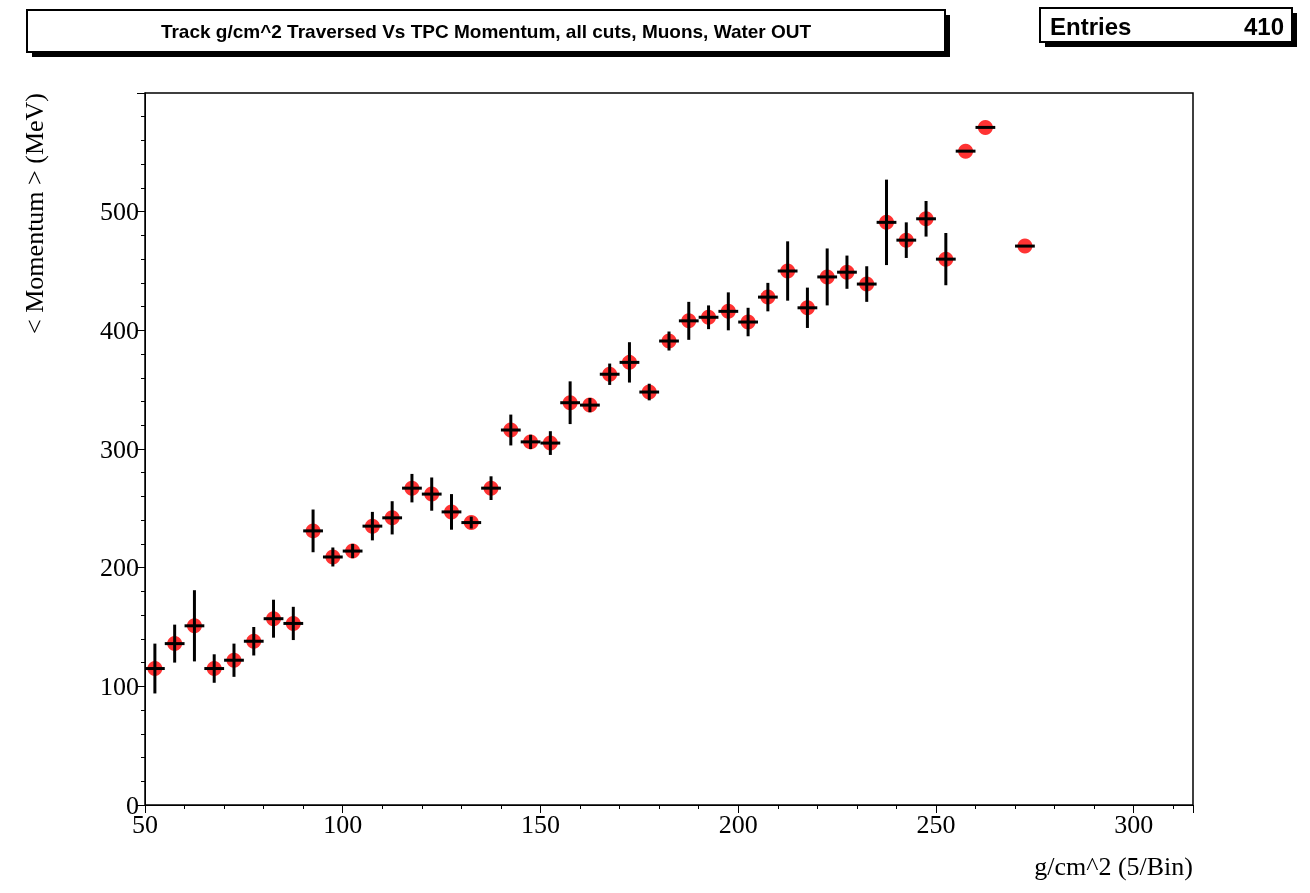 The width and height of the screenshot is (1310, 893). I want to click on y-tick-label: 100, so click(119, 686).